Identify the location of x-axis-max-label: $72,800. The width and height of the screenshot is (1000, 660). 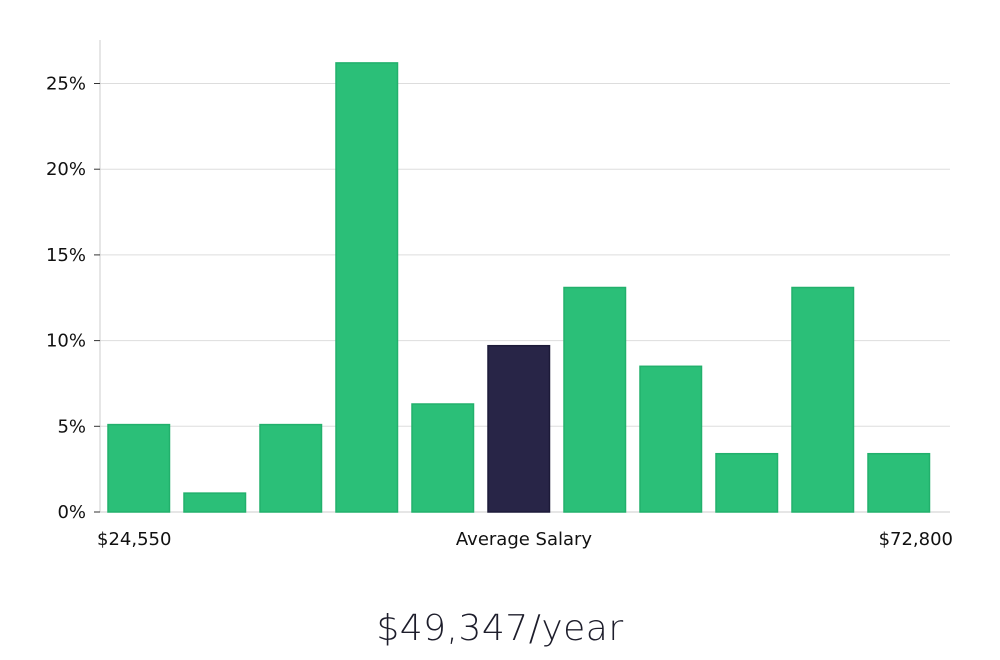
(915, 539).